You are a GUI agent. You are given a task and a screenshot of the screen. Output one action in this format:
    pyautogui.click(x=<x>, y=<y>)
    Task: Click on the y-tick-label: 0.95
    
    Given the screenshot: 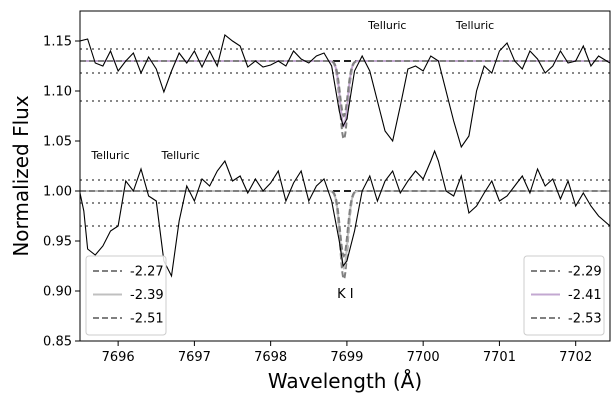 What is the action you would take?
    pyautogui.click(x=57, y=242)
    